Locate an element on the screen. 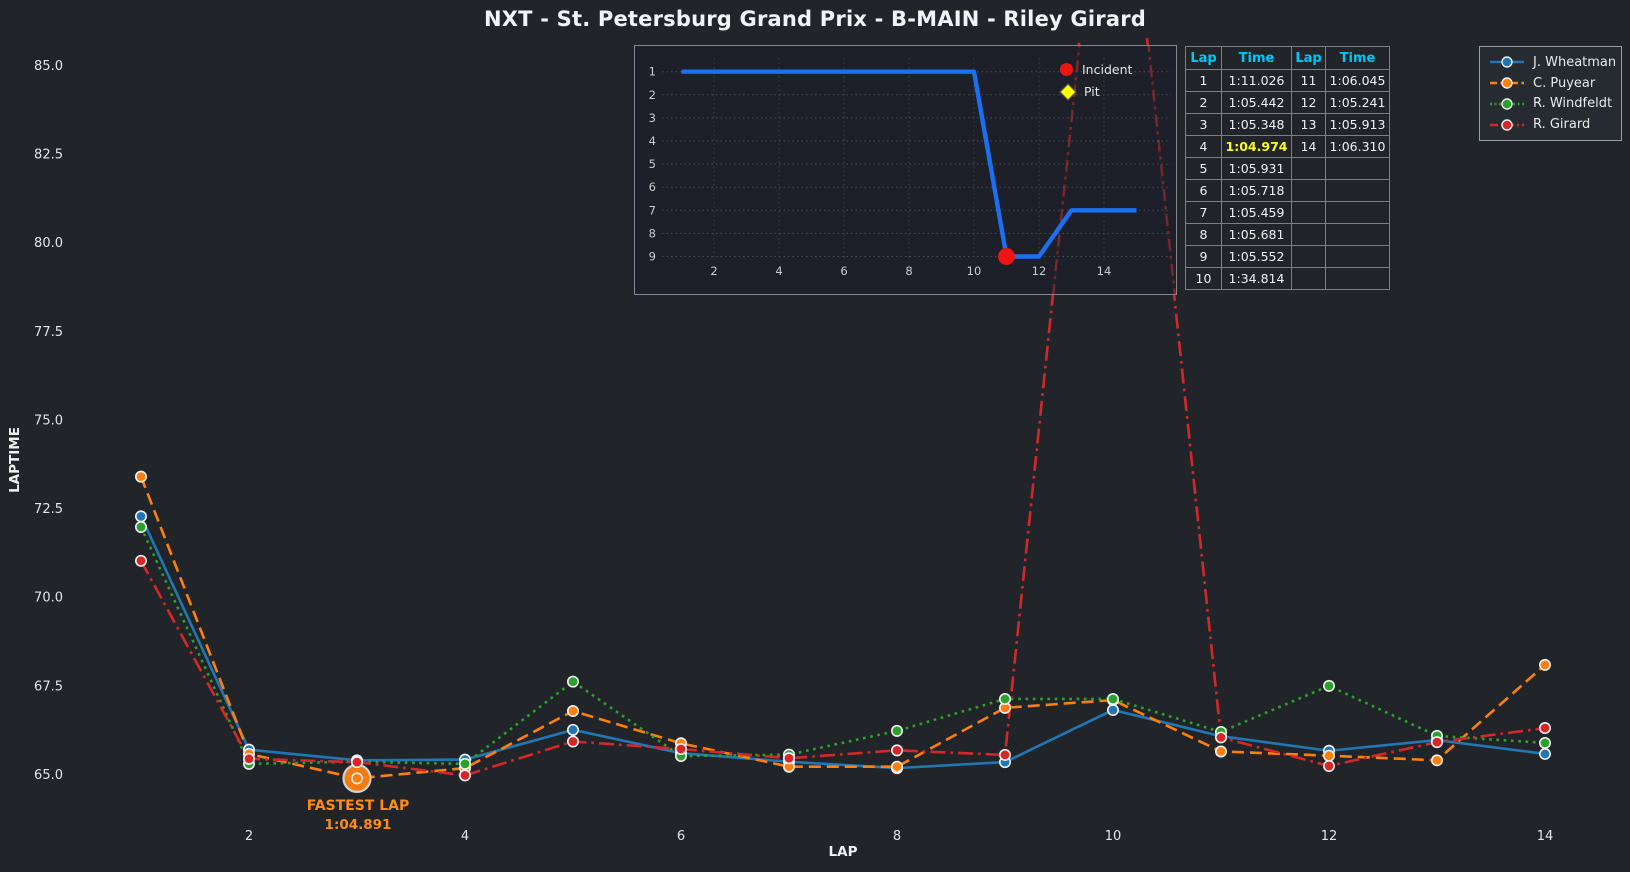 The image size is (1630, 872). time-cell: 1:05.931 is located at coordinates (1256, 168).